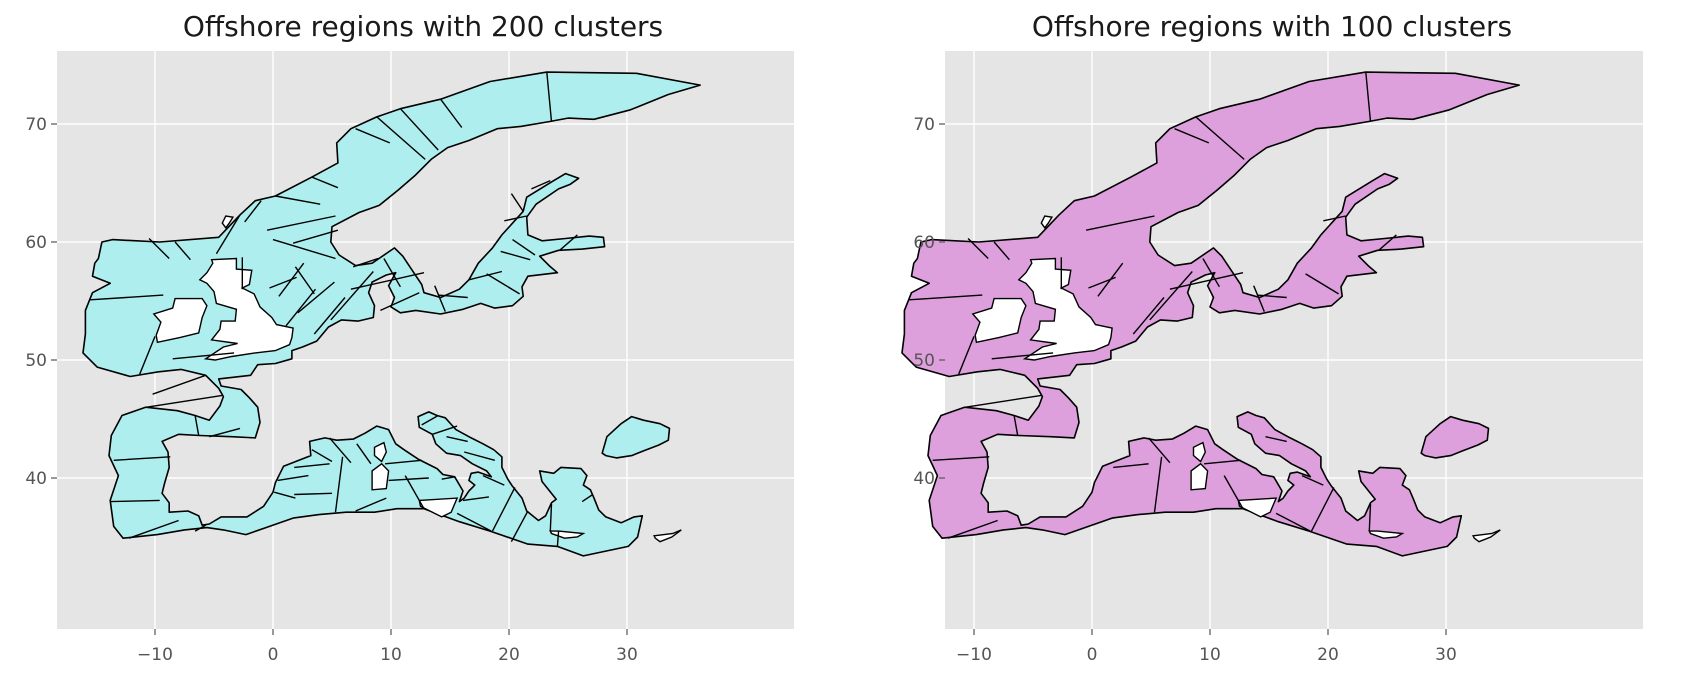  I want to click on land-sardinia, so click(1199, 476).